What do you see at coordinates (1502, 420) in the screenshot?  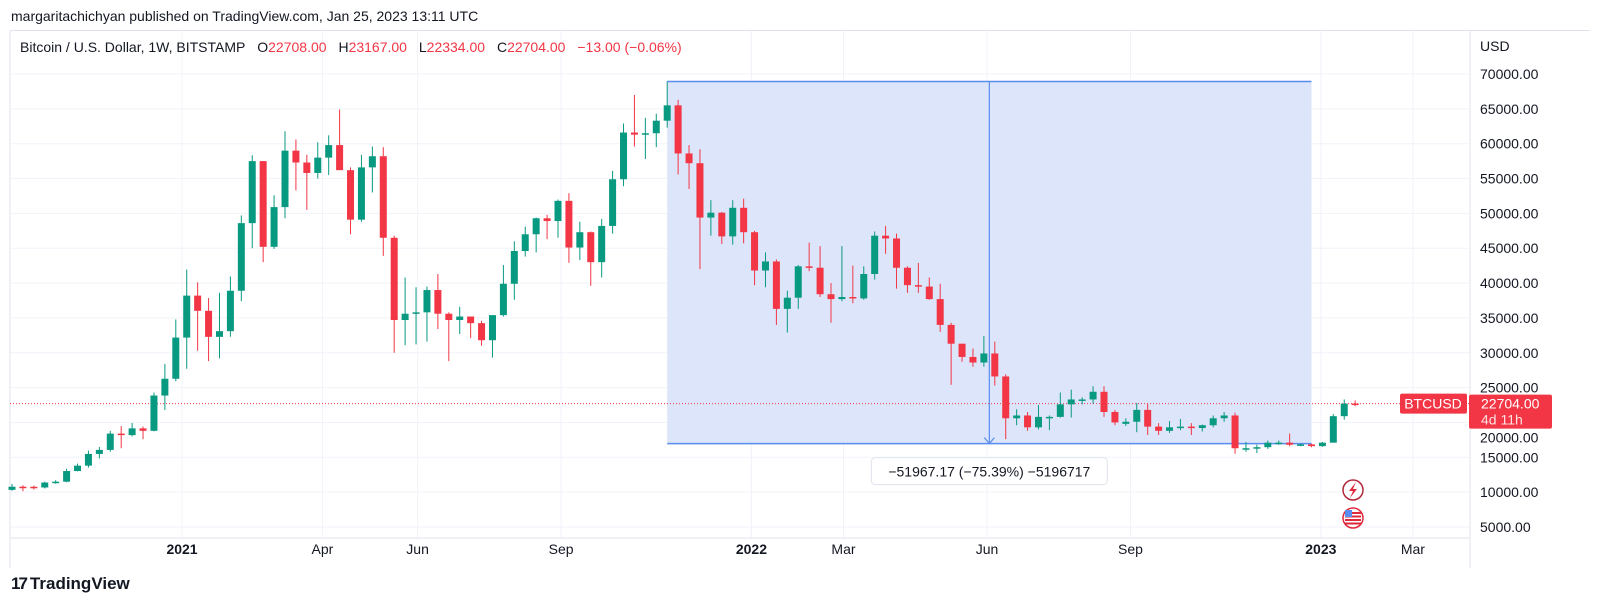 I see `bar-countdown: 4d 11h` at bounding box center [1502, 420].